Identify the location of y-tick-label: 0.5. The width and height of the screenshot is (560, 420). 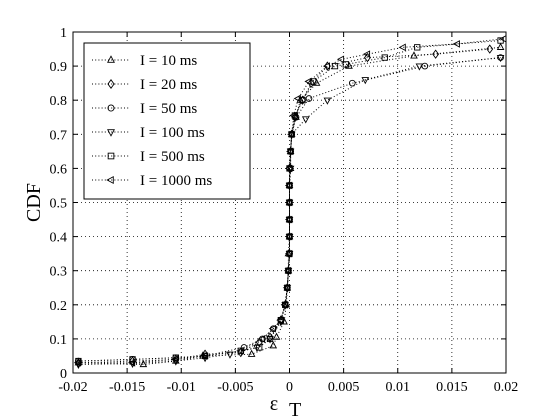
(59, 204).